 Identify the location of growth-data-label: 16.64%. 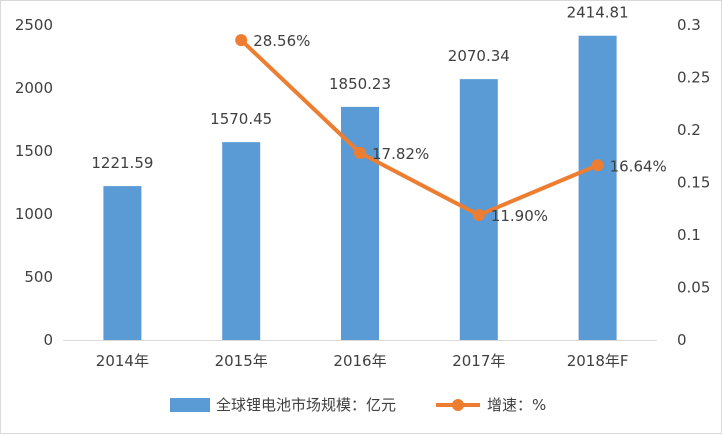
(638, 166).